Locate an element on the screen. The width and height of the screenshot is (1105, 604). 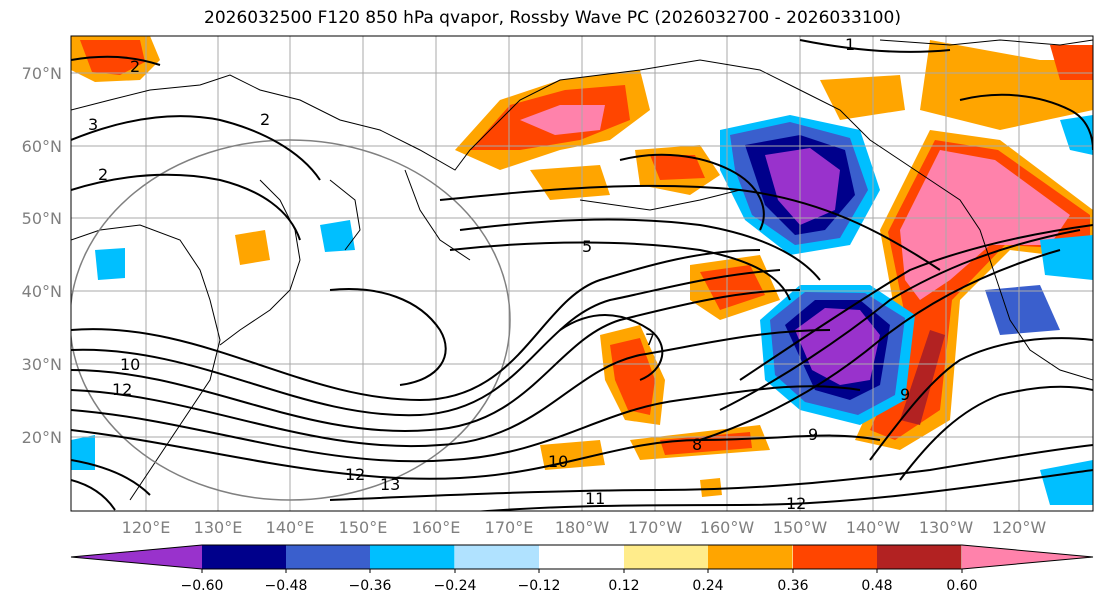
contour-label: 1 is located at coordinates (850, 44).